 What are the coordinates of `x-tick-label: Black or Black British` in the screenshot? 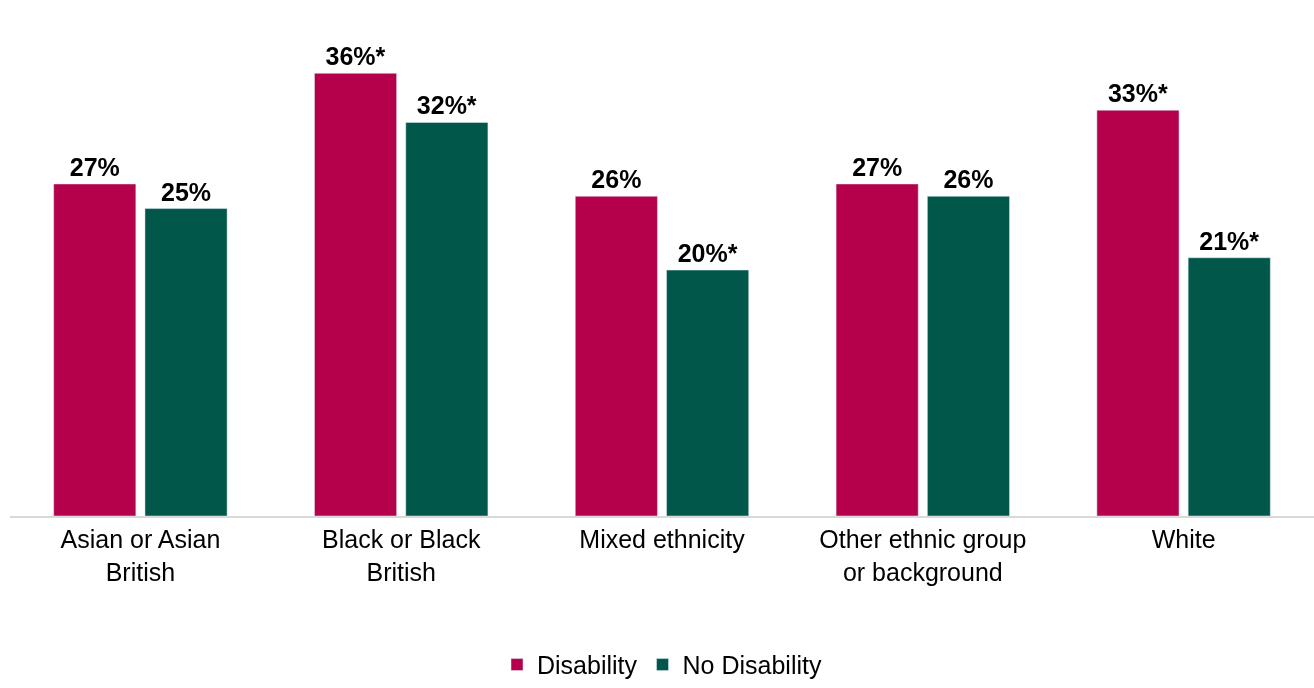 It's located at (401, 555).